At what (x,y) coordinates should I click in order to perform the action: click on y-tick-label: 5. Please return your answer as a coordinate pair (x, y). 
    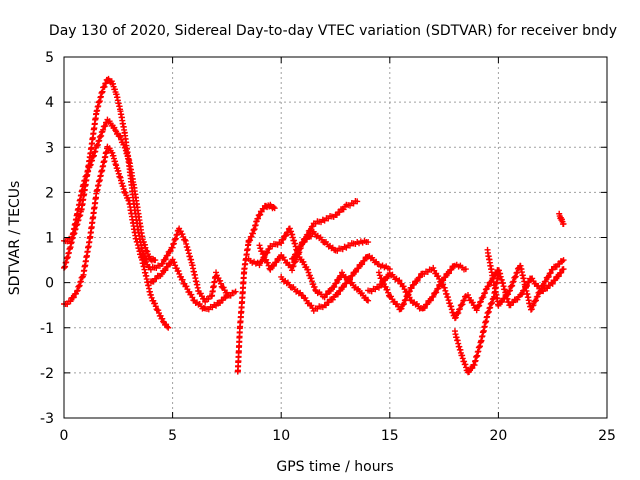
    Looking at the image, I should click on (49, 58).